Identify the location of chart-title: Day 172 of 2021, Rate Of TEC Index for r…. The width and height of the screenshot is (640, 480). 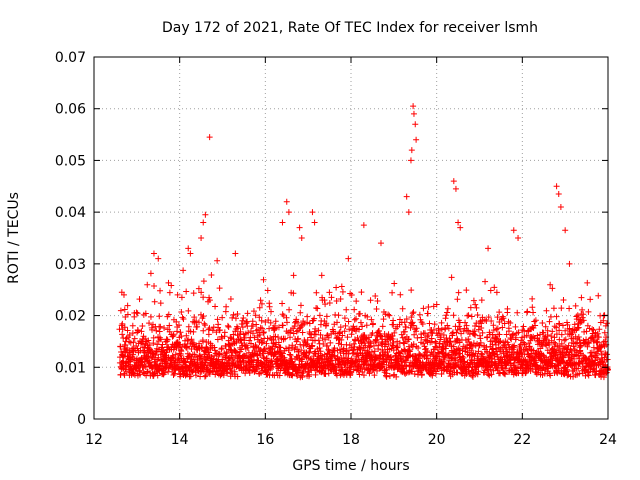
(350, 28).